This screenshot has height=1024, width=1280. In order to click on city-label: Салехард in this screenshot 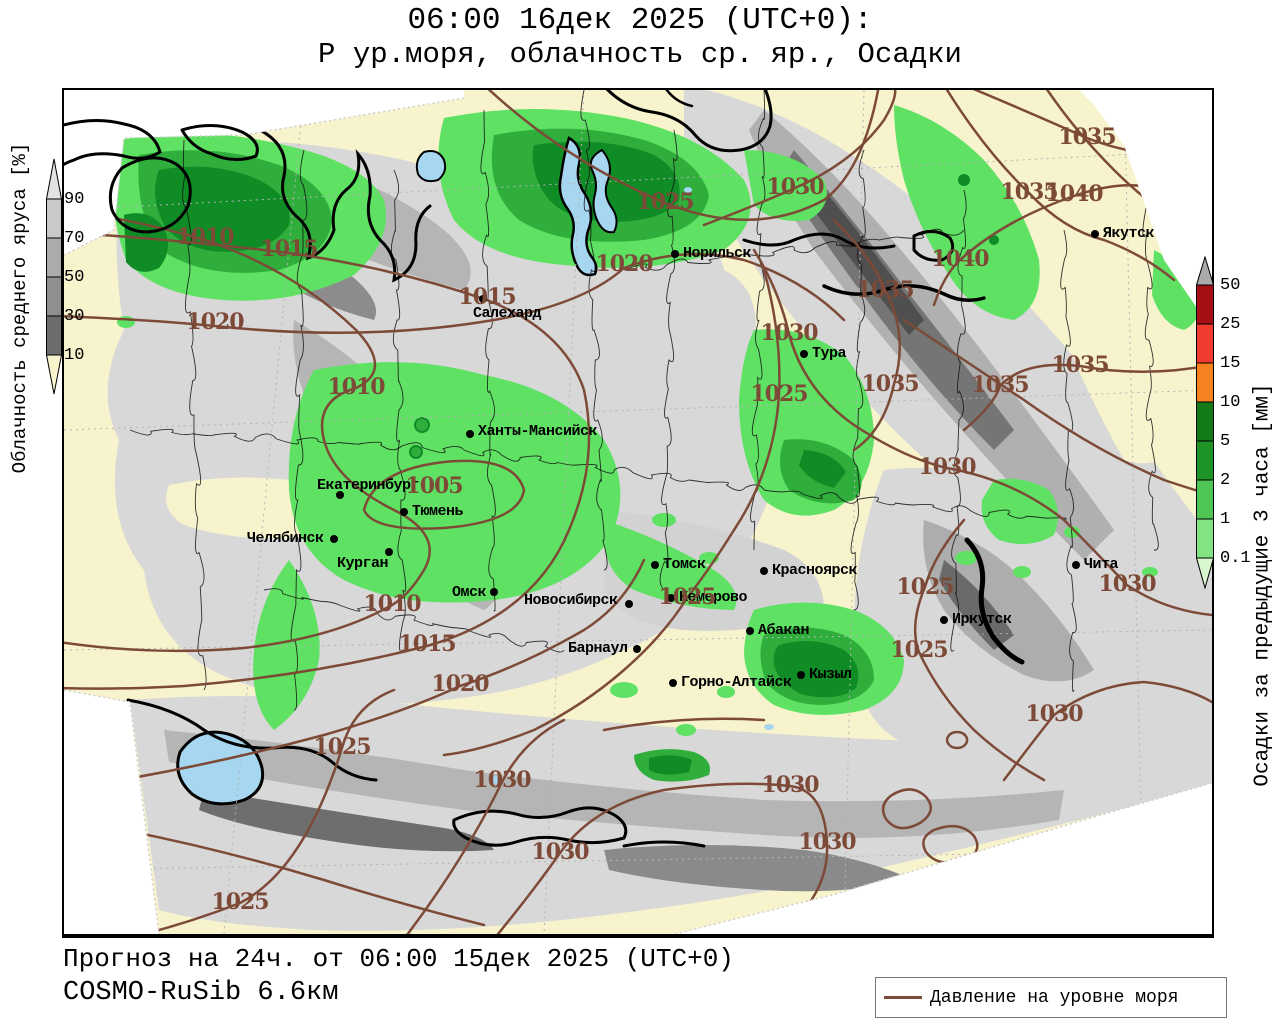, I will do `click(507, 313)`.